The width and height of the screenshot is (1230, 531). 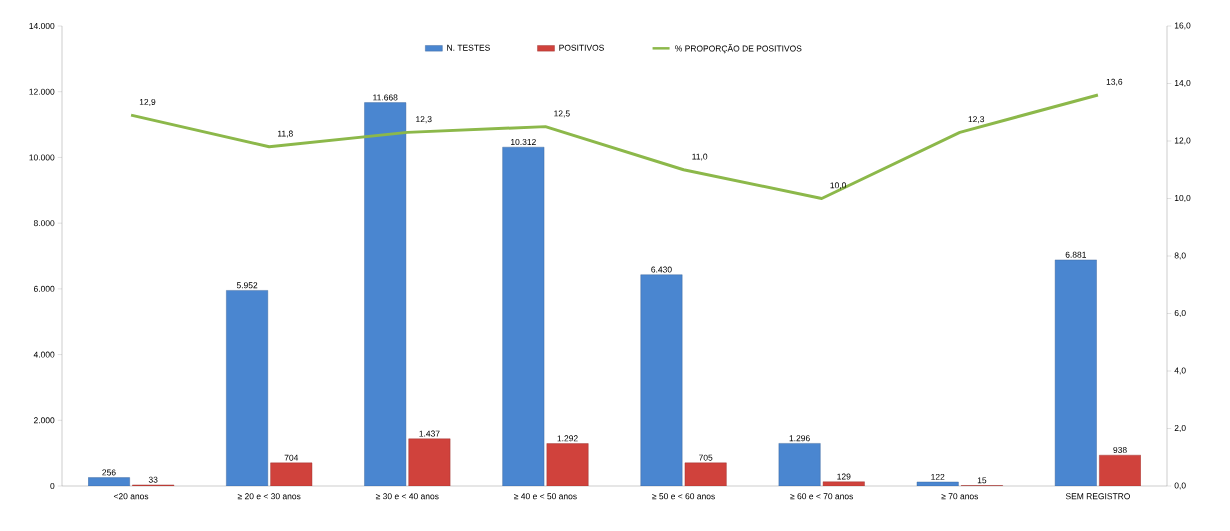 What do you see at coordinates (700, 157) in the screenshot?
I see `data-label: 11,0` at bounding box center [700, 157].